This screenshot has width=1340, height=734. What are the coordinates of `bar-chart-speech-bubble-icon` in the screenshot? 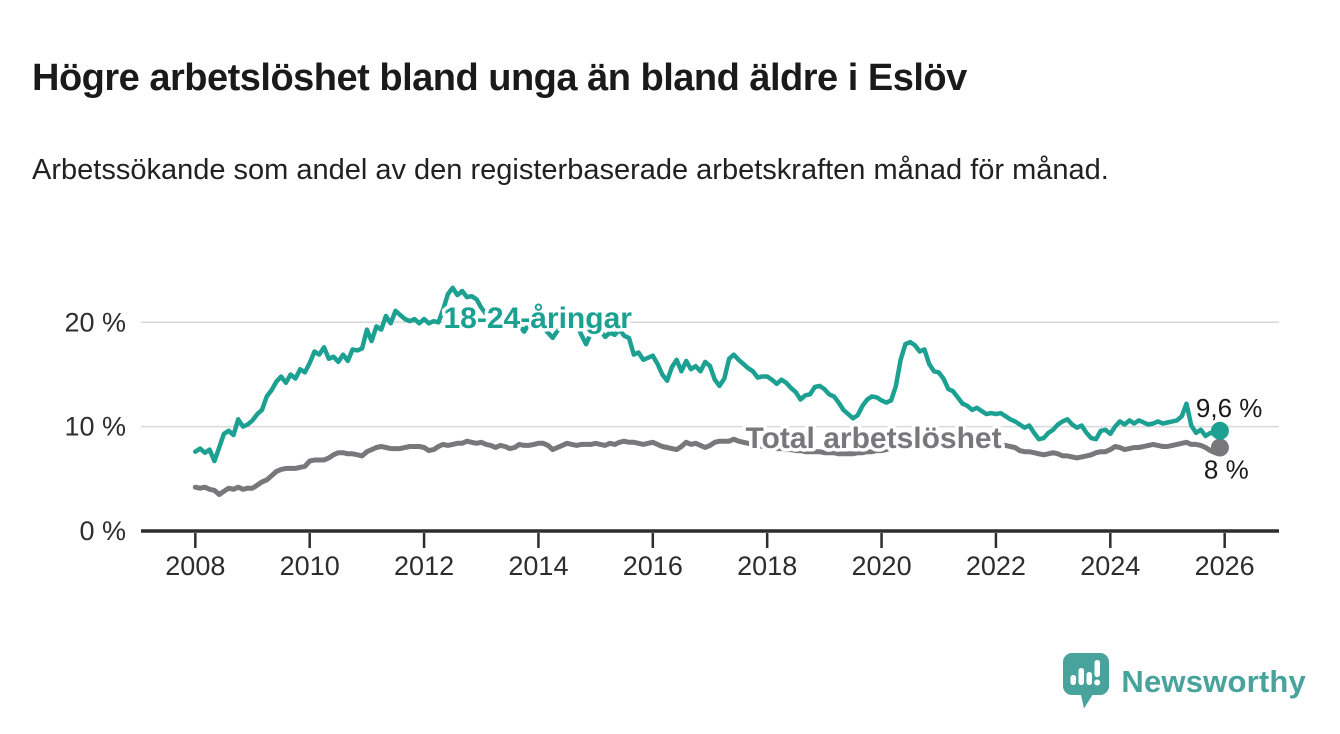 It's located at (1086, 682).